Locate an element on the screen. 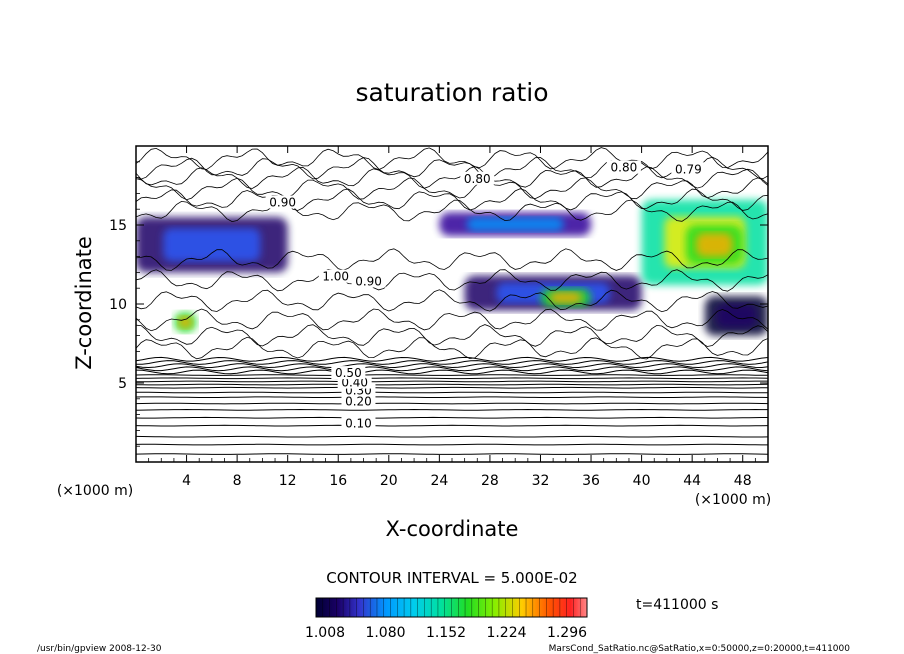 The image size is (904, 654). x-tick-label-2: 12 is located at coordinates (288, 481).